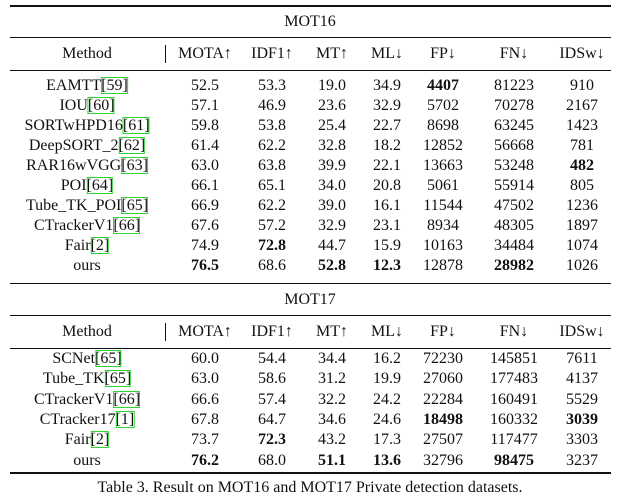 This screenshot has width=621, height=504. What do you see at coordinates (87, 165) in the screenshot?
I see `method-cell: RAR16wVGG[63]` at bounding box center [87, 165].